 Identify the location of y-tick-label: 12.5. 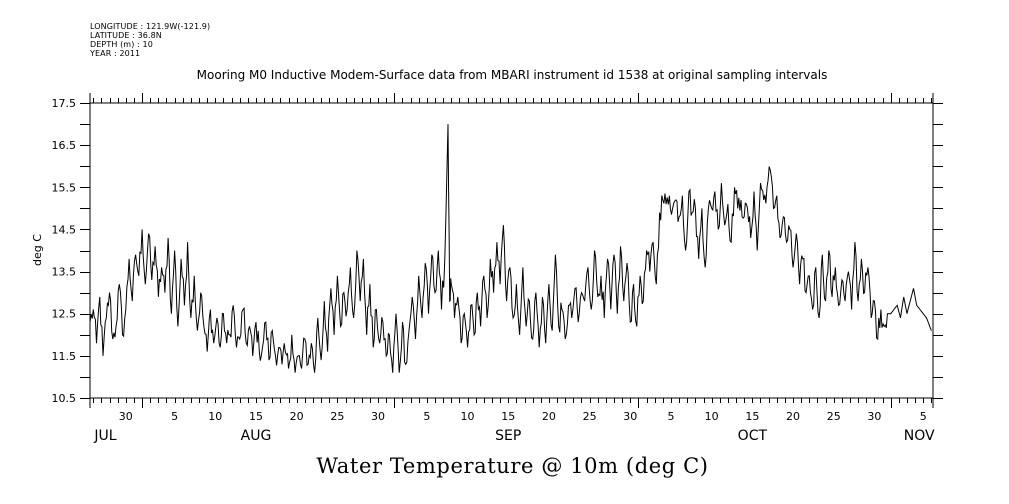
(64, 314).